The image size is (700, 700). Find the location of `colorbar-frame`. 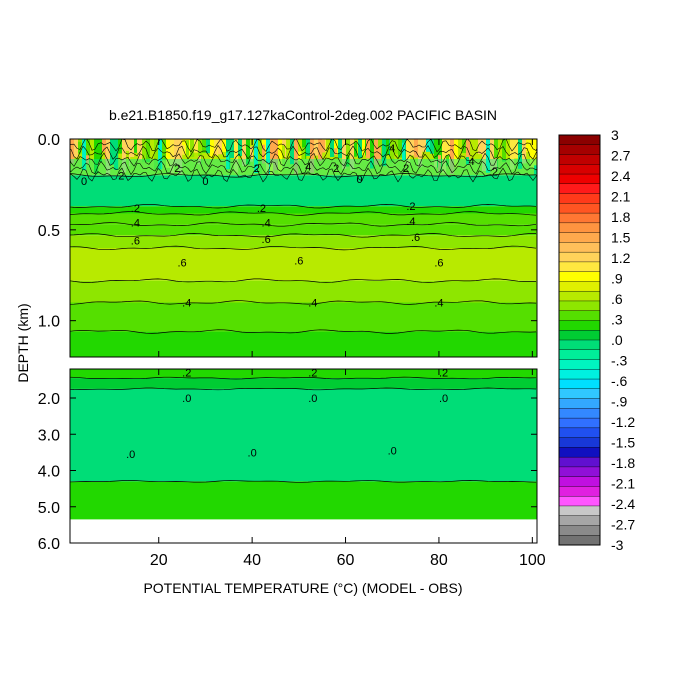

colorbar-frame is located at coordinates (579, 340).